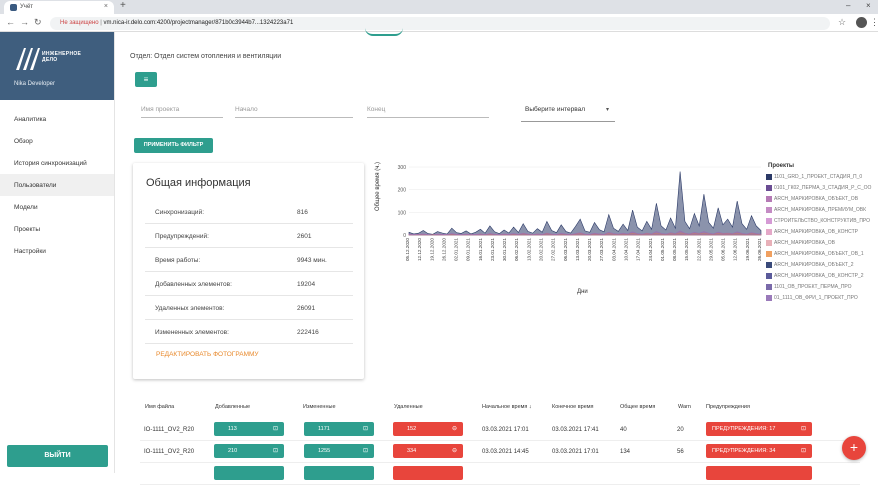 This screenshot has height=485, width=878. I want to click on bookmark-star-icon: ☆, so click(842, 22).